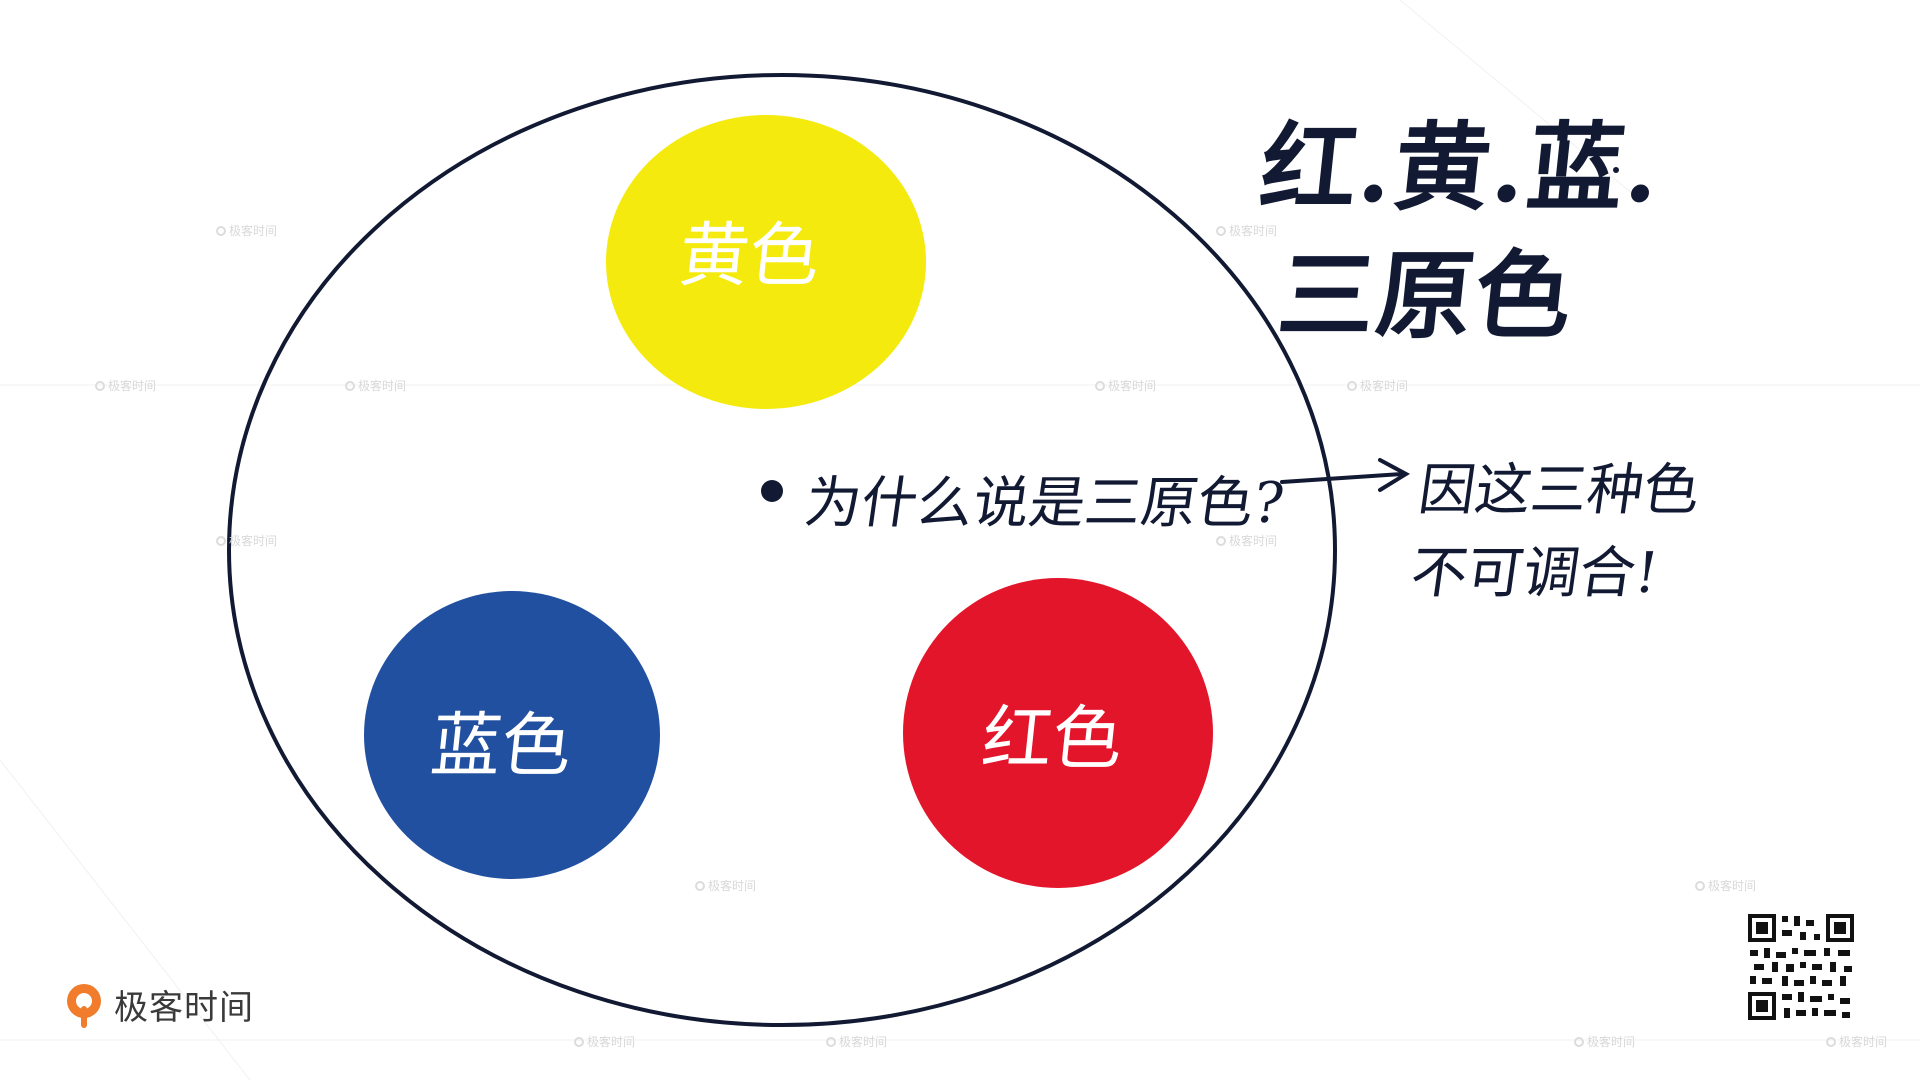  What do you see at coordinates (772, 491) in the screenshot?
I see `bullet-dot` at bounding box center [772, 491].